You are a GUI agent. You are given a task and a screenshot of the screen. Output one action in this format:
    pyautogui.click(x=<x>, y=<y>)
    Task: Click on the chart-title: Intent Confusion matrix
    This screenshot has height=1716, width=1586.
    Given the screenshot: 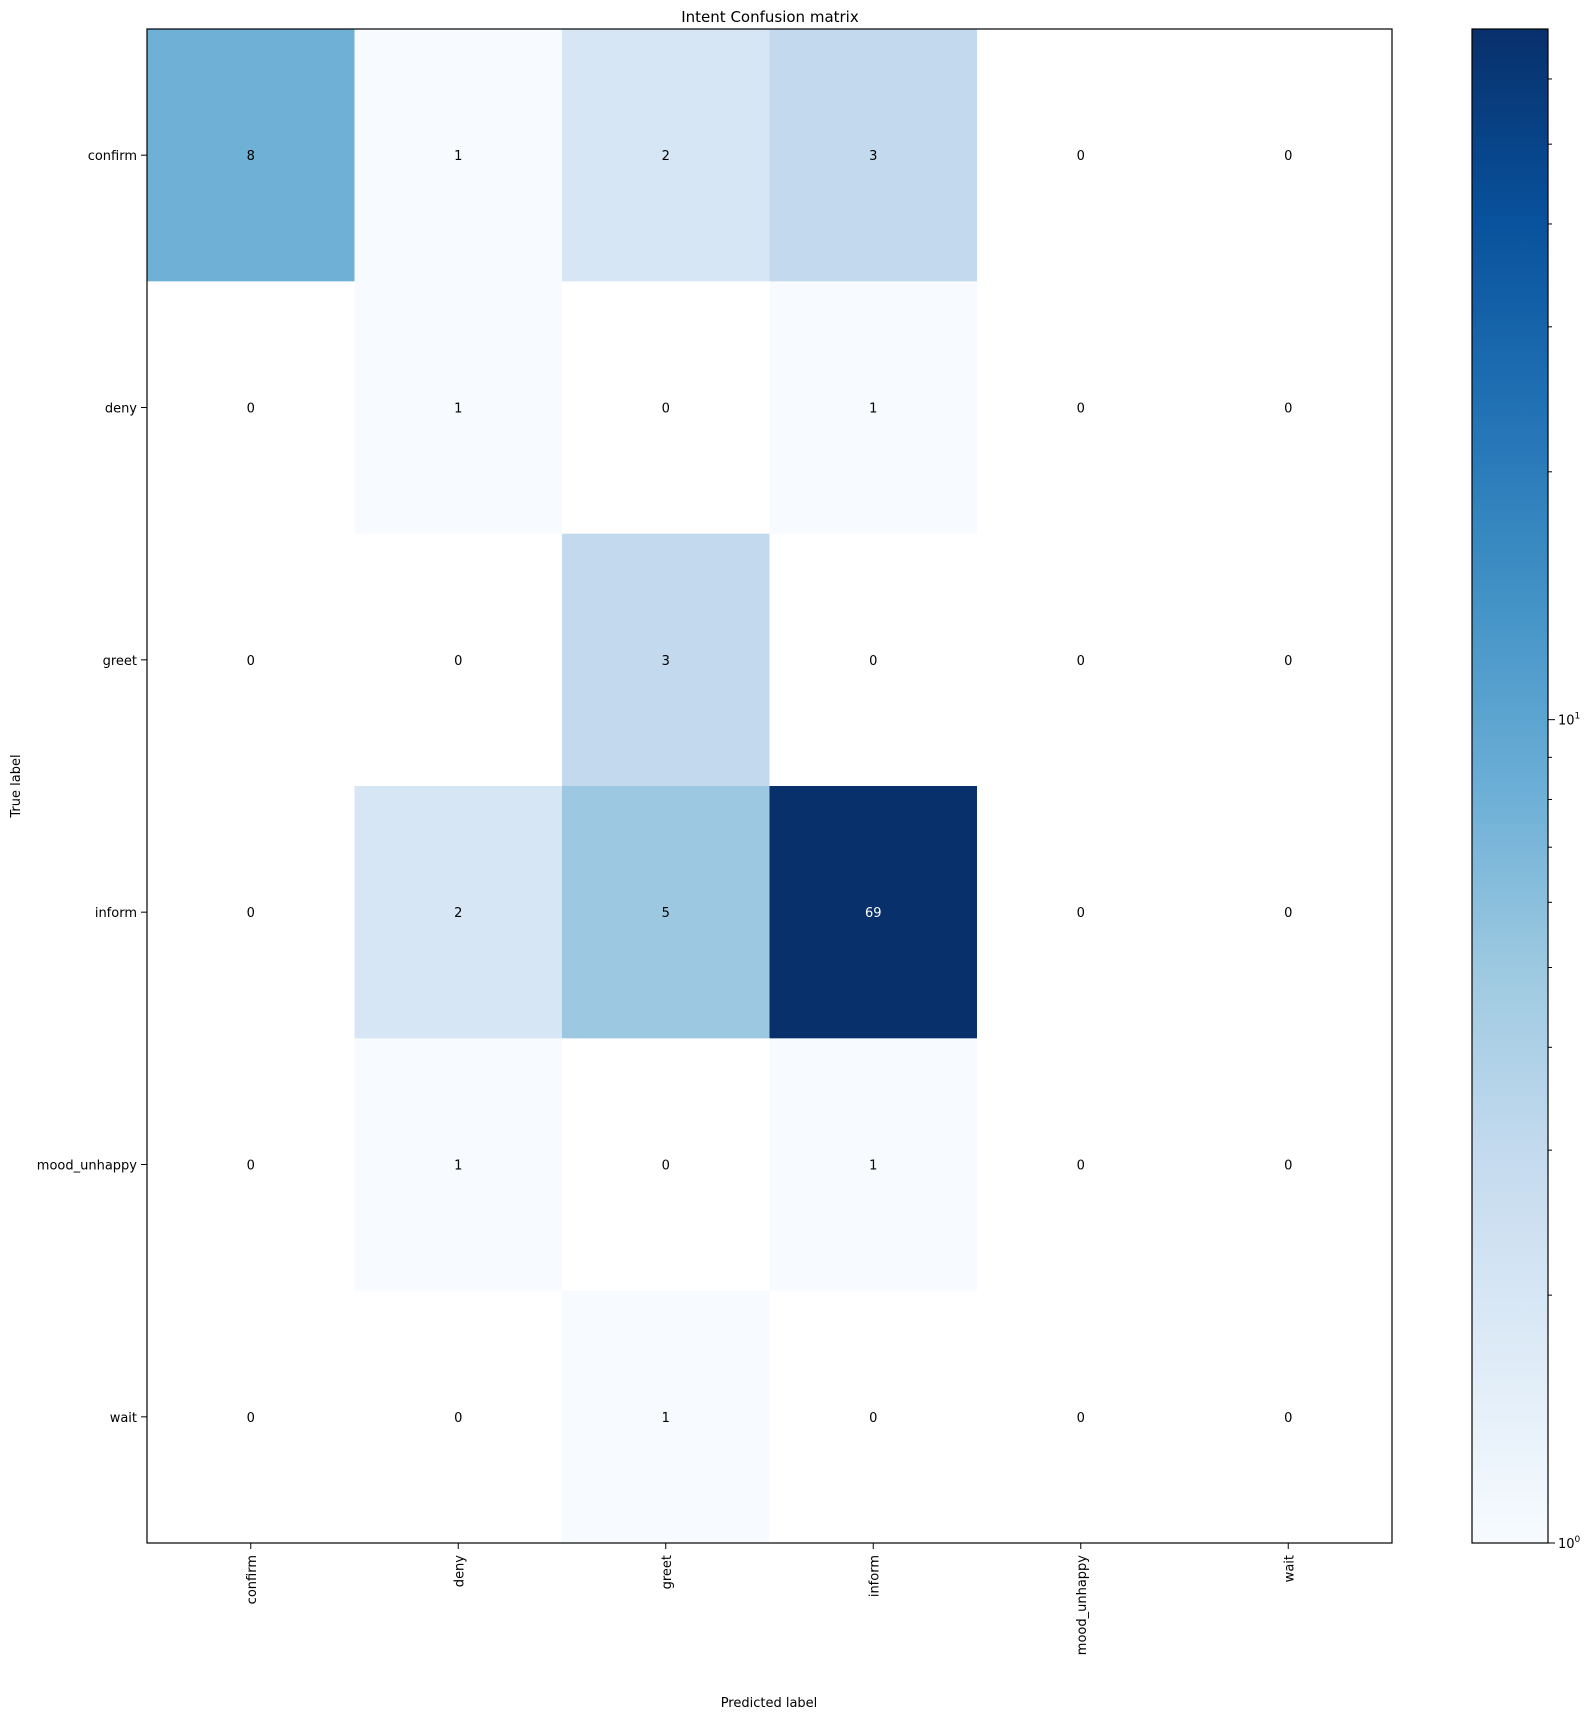 What is the action you would take?
    pyautogui.click(x=770, y=17)
    